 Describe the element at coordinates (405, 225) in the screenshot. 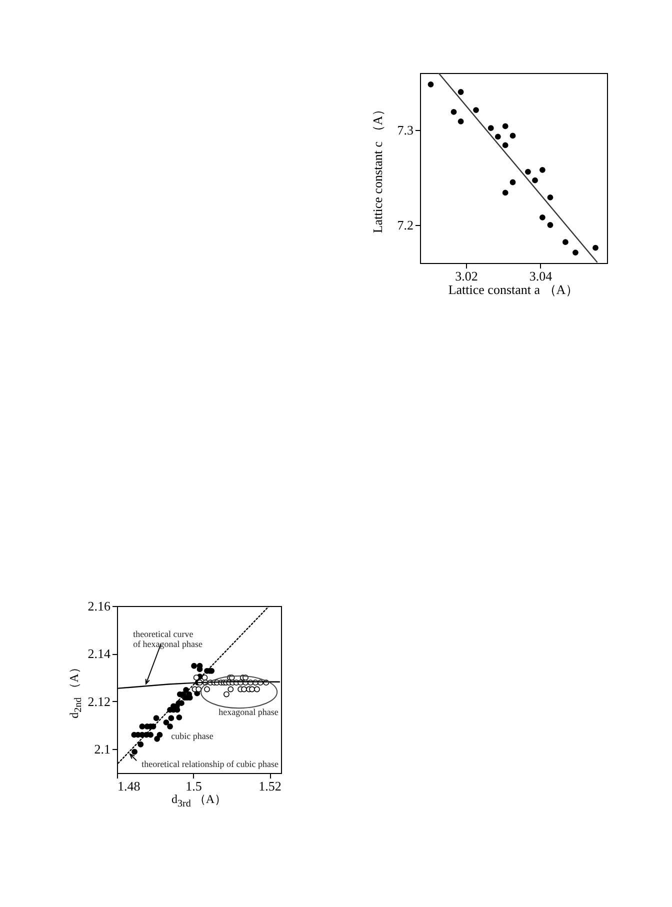

I see `y-tick-label: 7.2` at that location.